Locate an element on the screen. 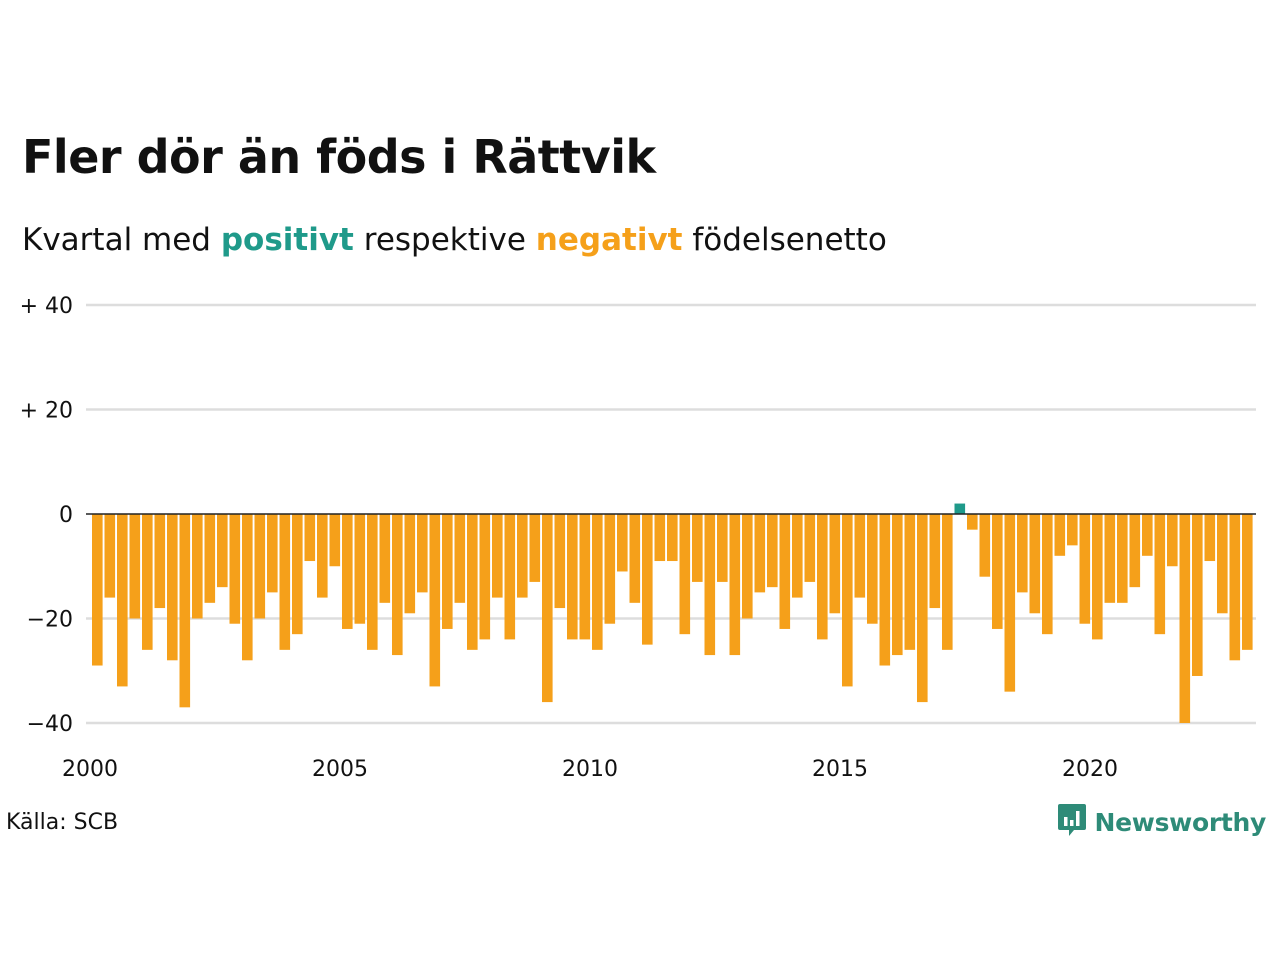  bar: 2021 K1: -8 is located at coordinates (1147, 535).